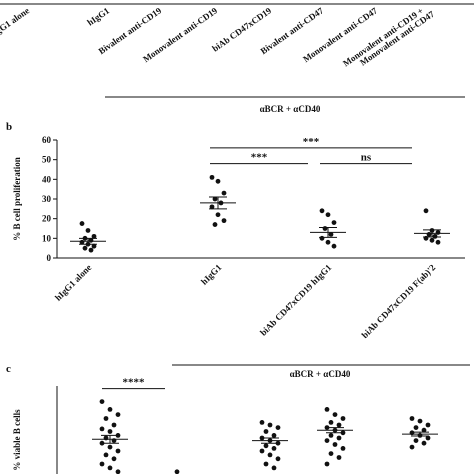 This screenshot has width=474, height=474. Describe the element at coordinates (211, 274) in the screenshot. I see `x-tick-label: hIgG1` at that location.